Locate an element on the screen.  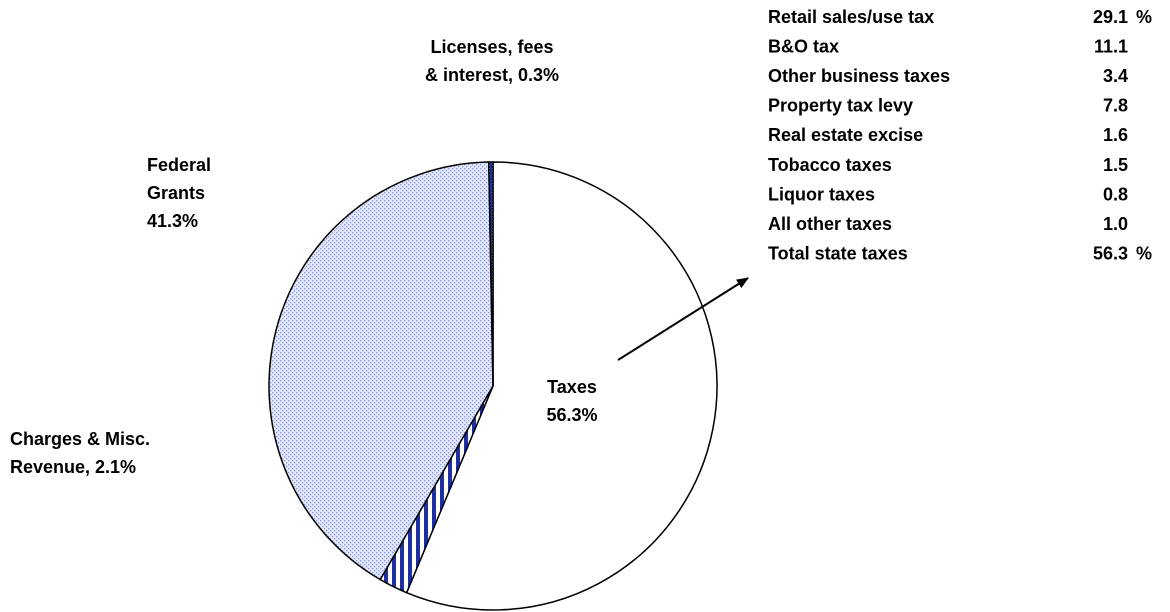
slice-label: Revenue, 2.1% is located at coordinates (73, 467).